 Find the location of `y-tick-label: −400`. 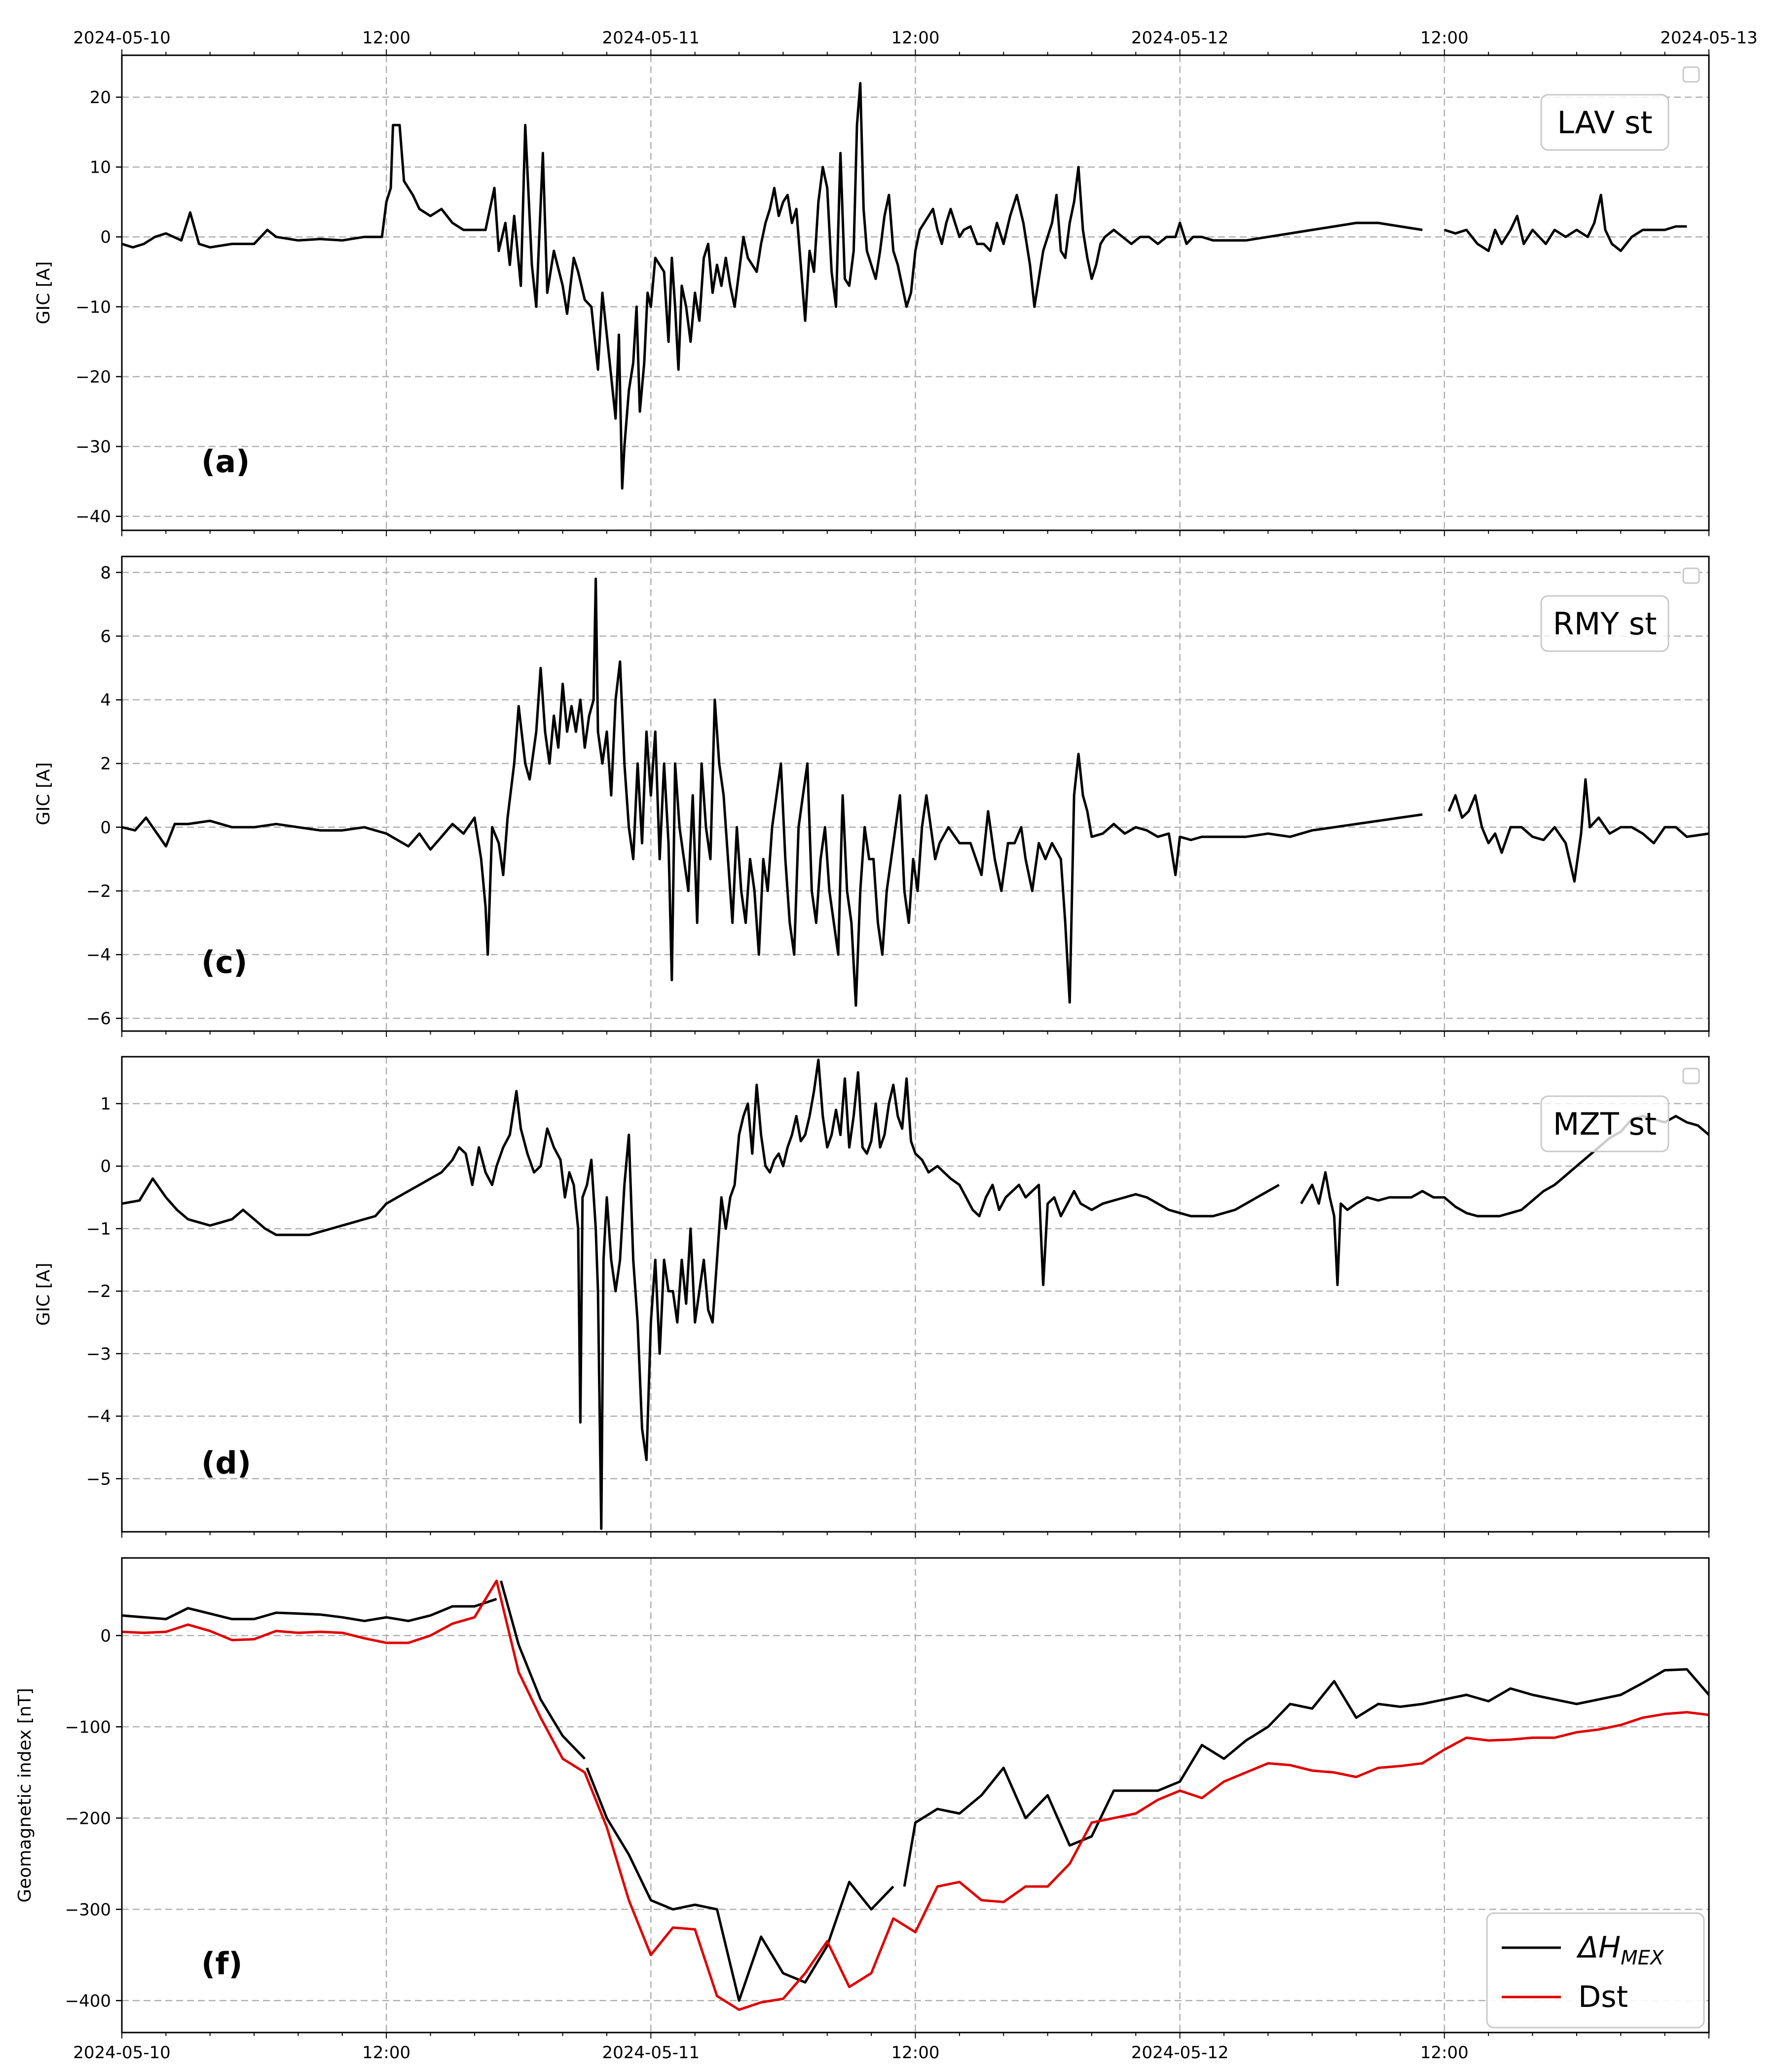

y-tick-label: −400 is located at coordinates (88, 2001).